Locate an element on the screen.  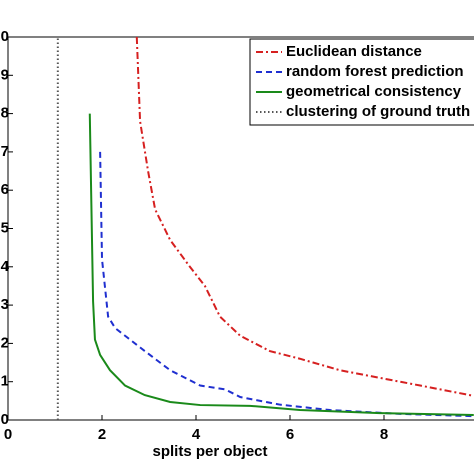
x-tick-label: 0 is located at coordinates (8, 434).